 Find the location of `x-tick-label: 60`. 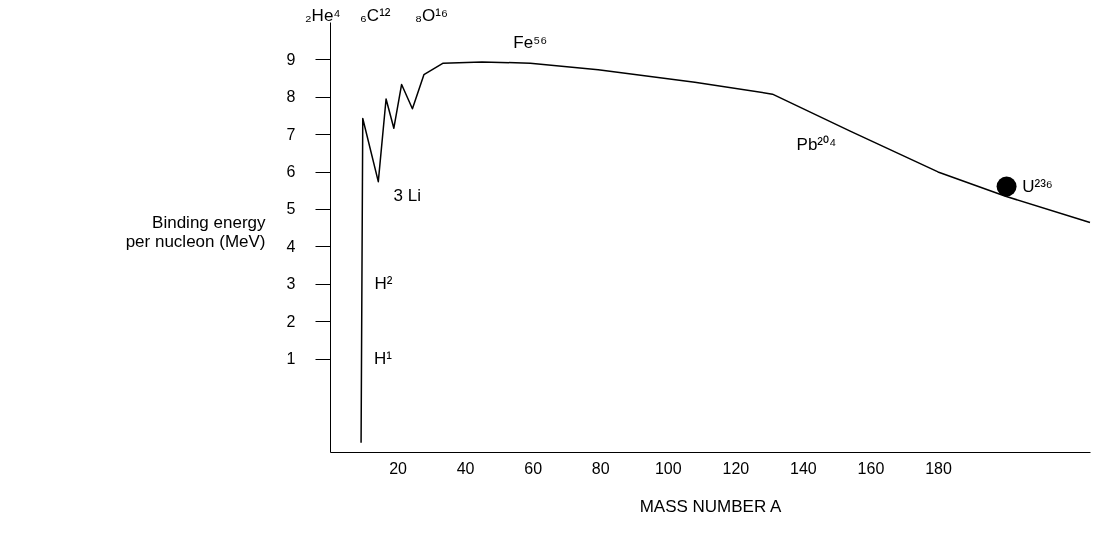

x-tick-label: 60 is located at coordinates (533, 468).